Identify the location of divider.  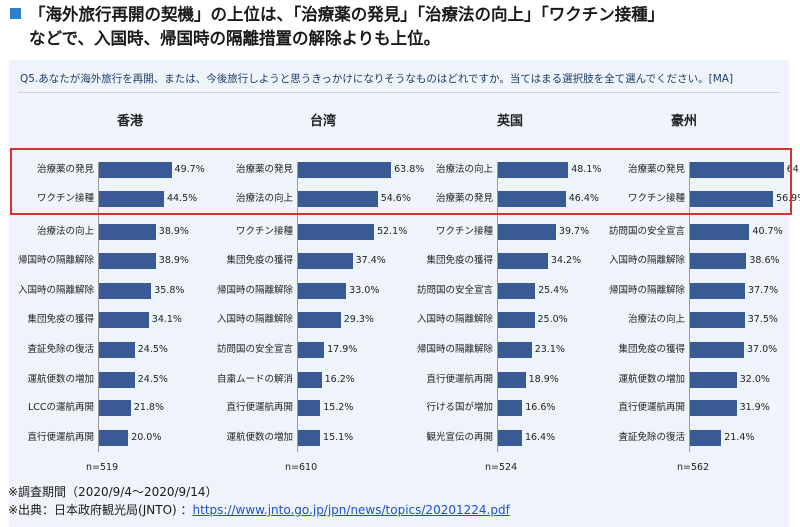
(399, 92).